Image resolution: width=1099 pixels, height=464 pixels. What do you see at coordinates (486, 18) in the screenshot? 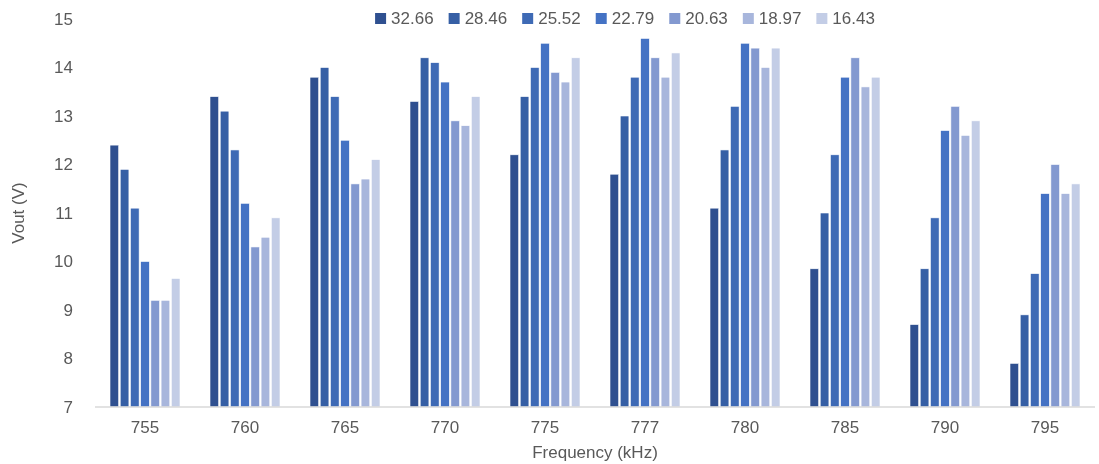
I see `legend-label: 28.46` at bounding box center [486, 18].